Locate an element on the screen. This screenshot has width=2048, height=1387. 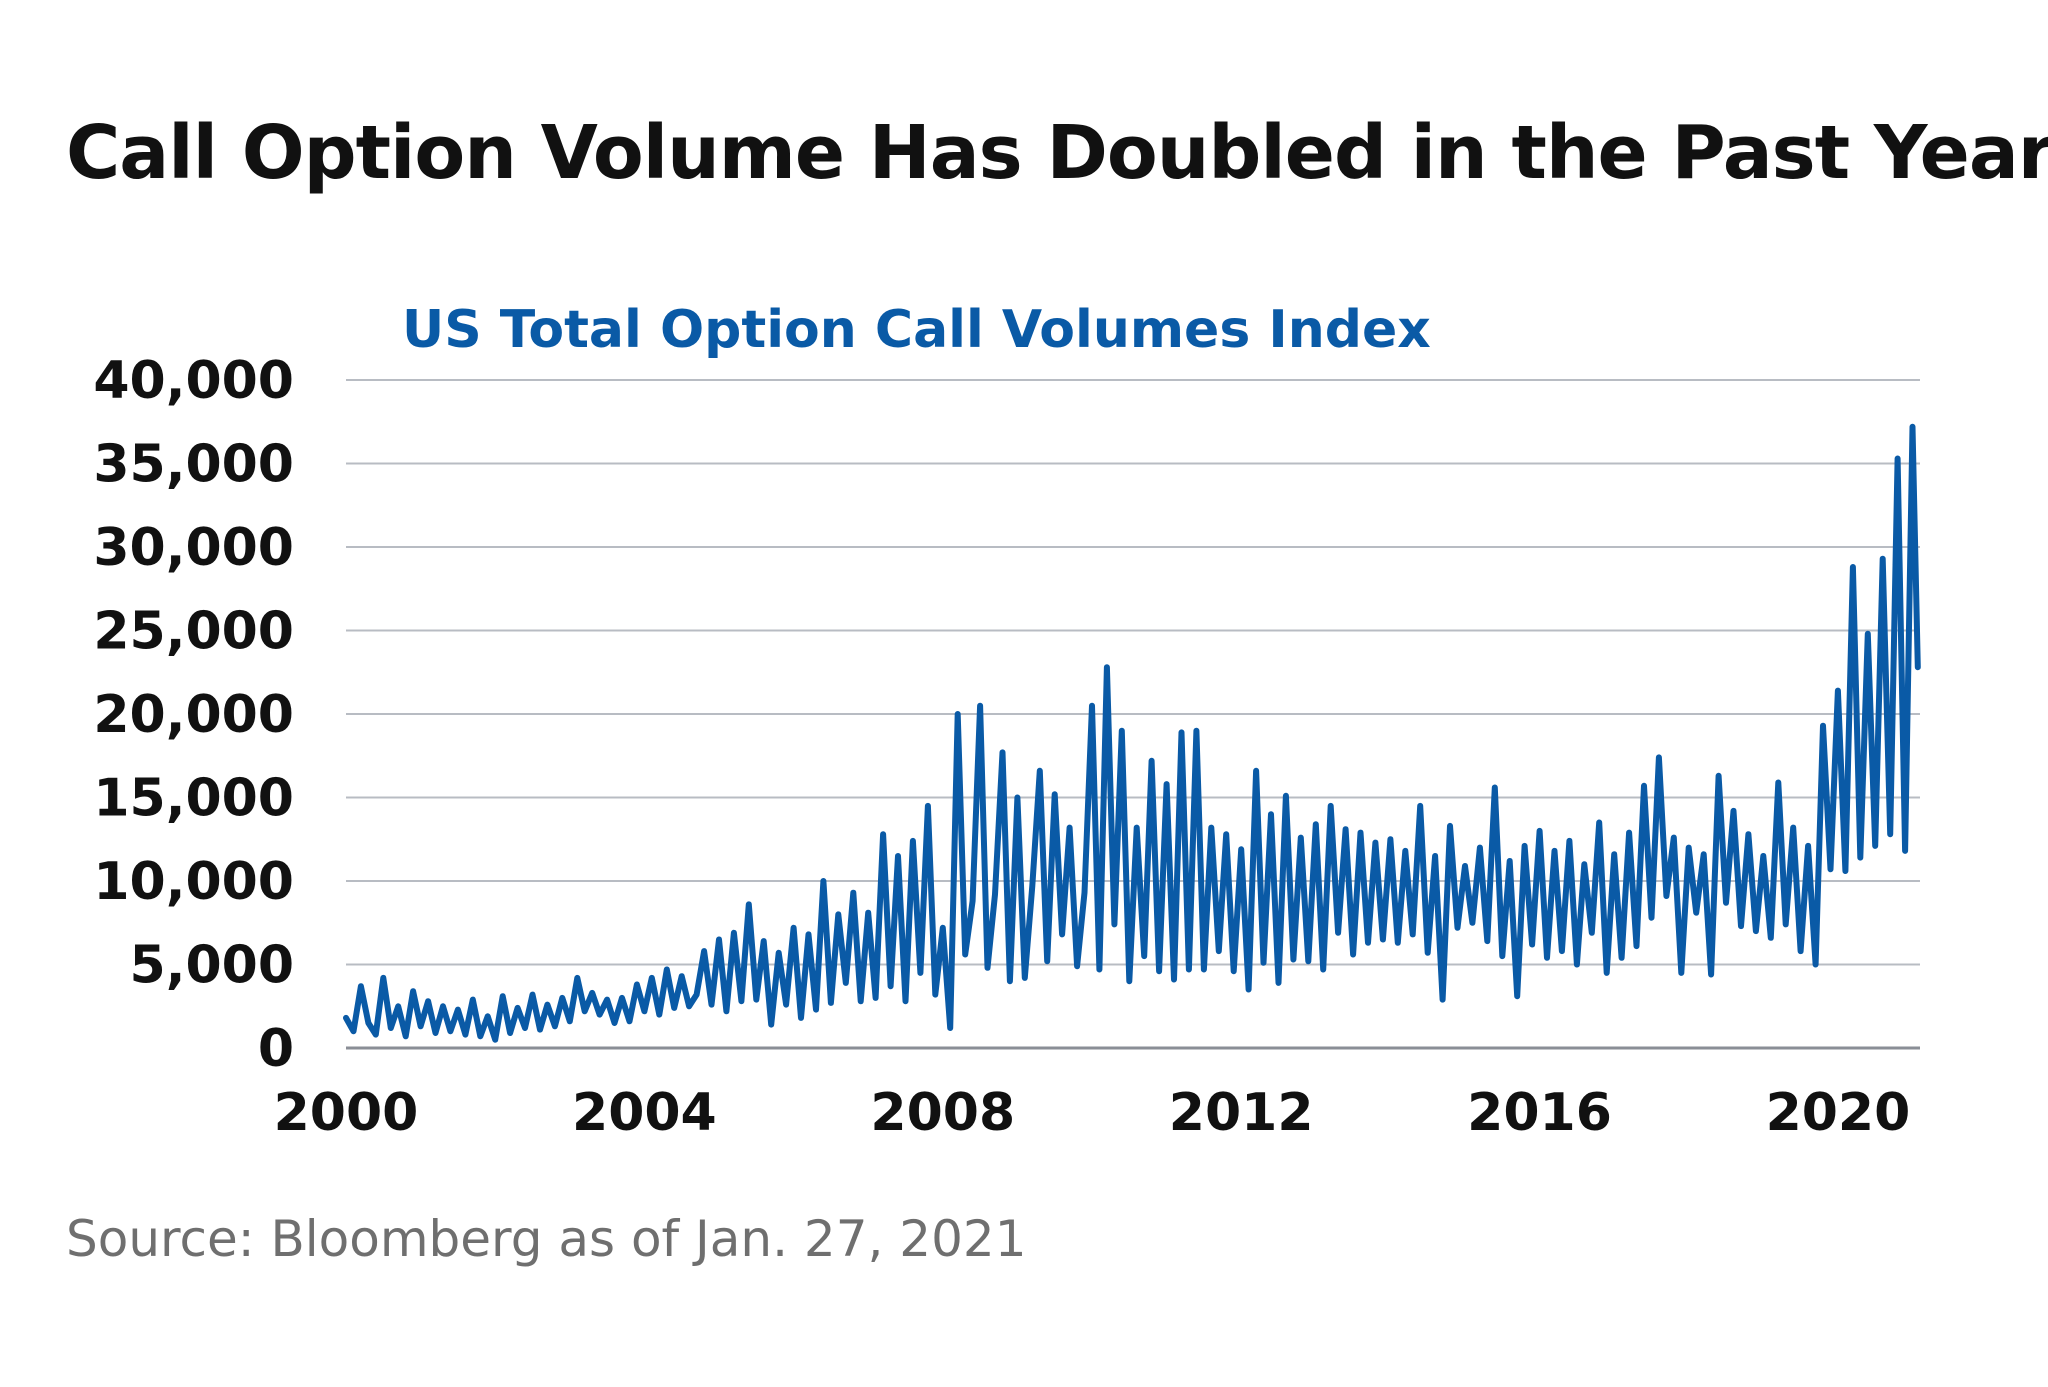
x-tick-label: 2016 is located at coordinates (1539, 1113).